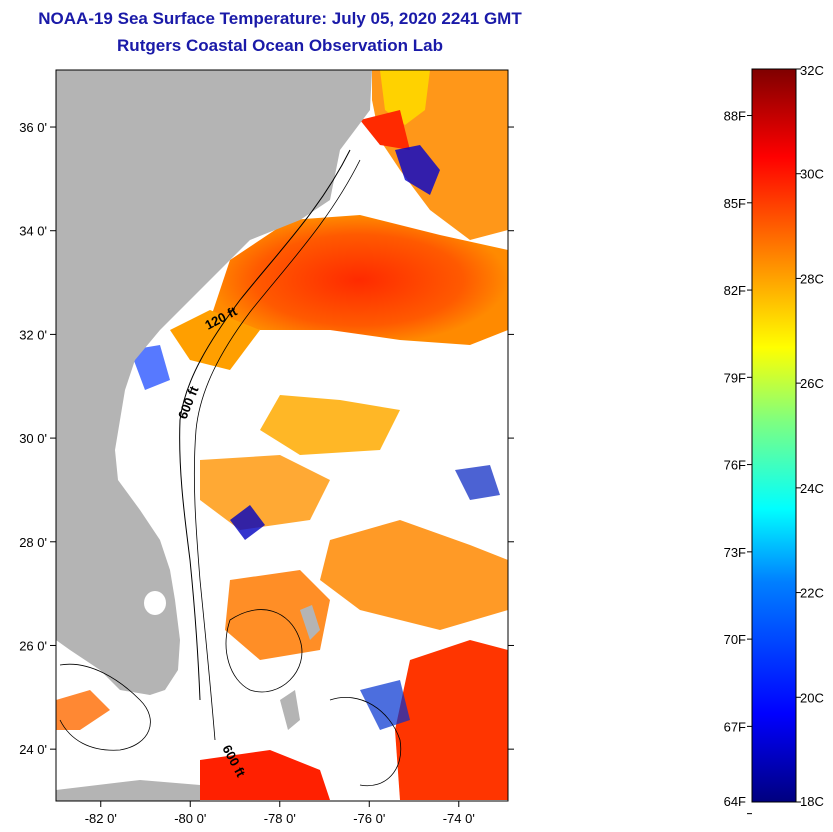  Describe the element at coordinates (735, 465) in the screenshot. I see `colorbar-fahrenheit-label: 76F` at that location.